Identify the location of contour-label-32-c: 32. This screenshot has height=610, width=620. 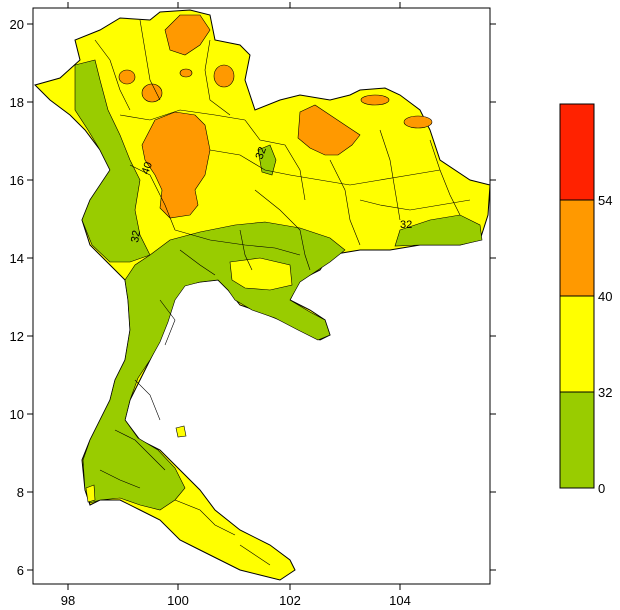
(406, 225).